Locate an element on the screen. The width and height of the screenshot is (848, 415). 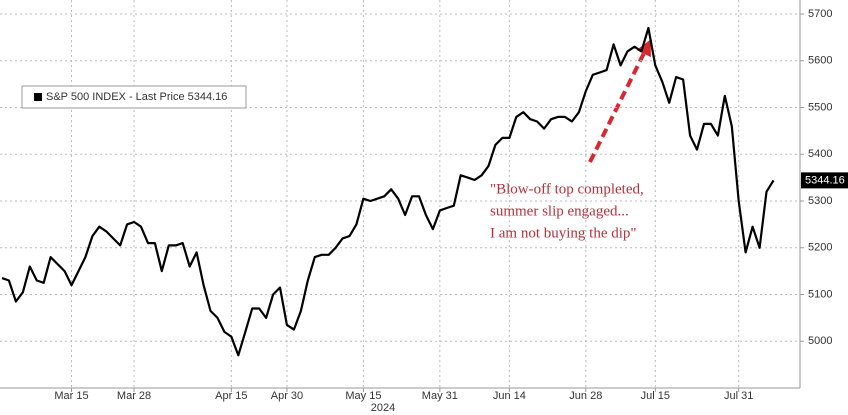
annotation-arrow is located at coordinates (619, 101).